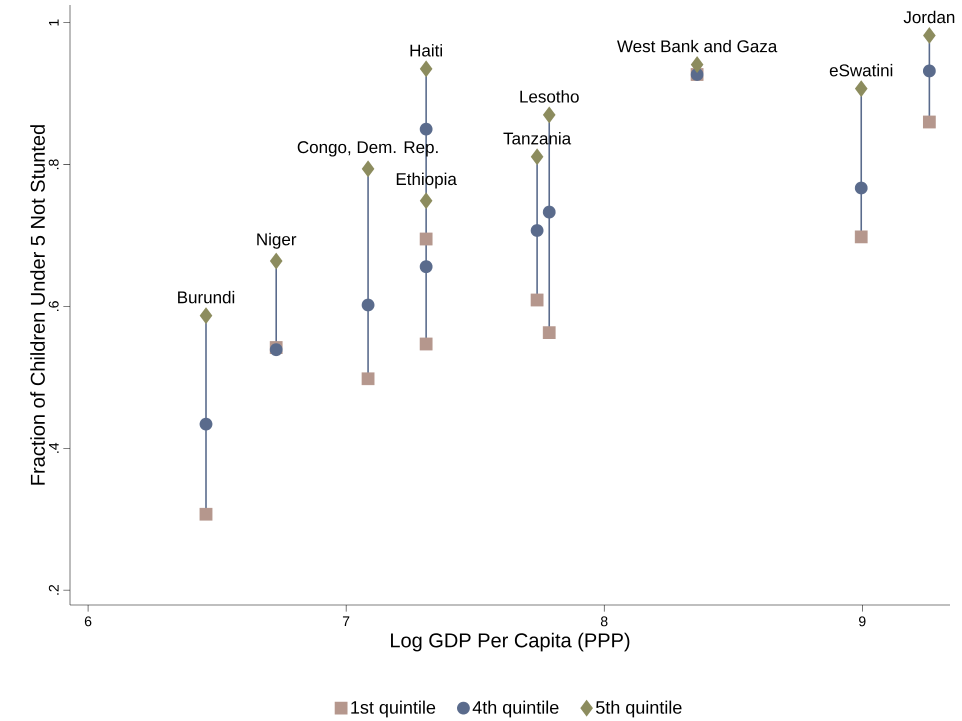 This screenshot has width=962, height=721. I want to click on legend-label: 1st quintile, so click(393, 709).